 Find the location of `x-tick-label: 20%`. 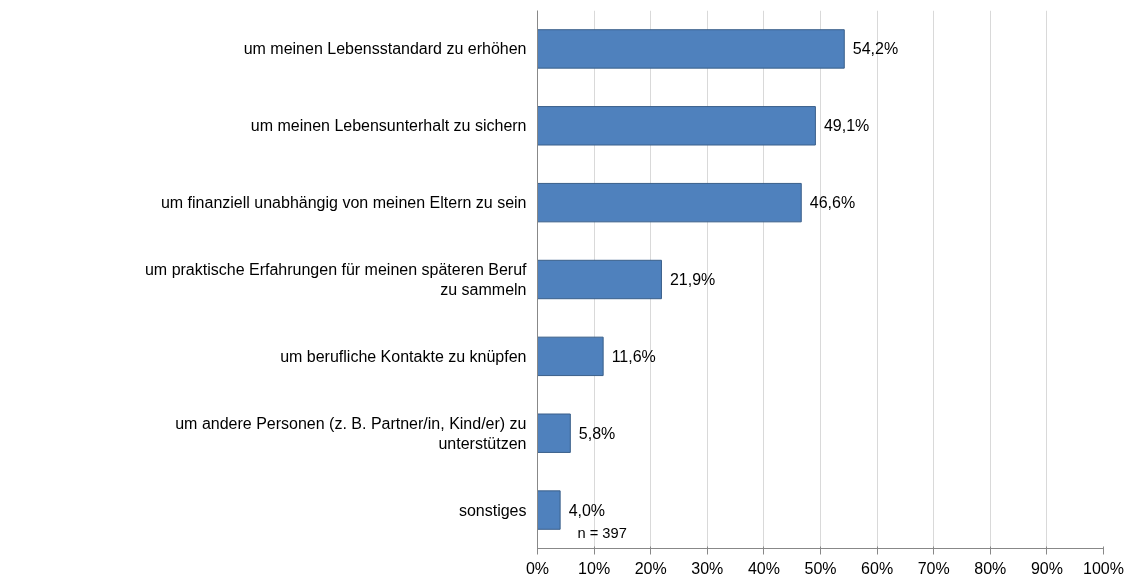

x-tick-label: 20% is located at coordinates (650, 568).